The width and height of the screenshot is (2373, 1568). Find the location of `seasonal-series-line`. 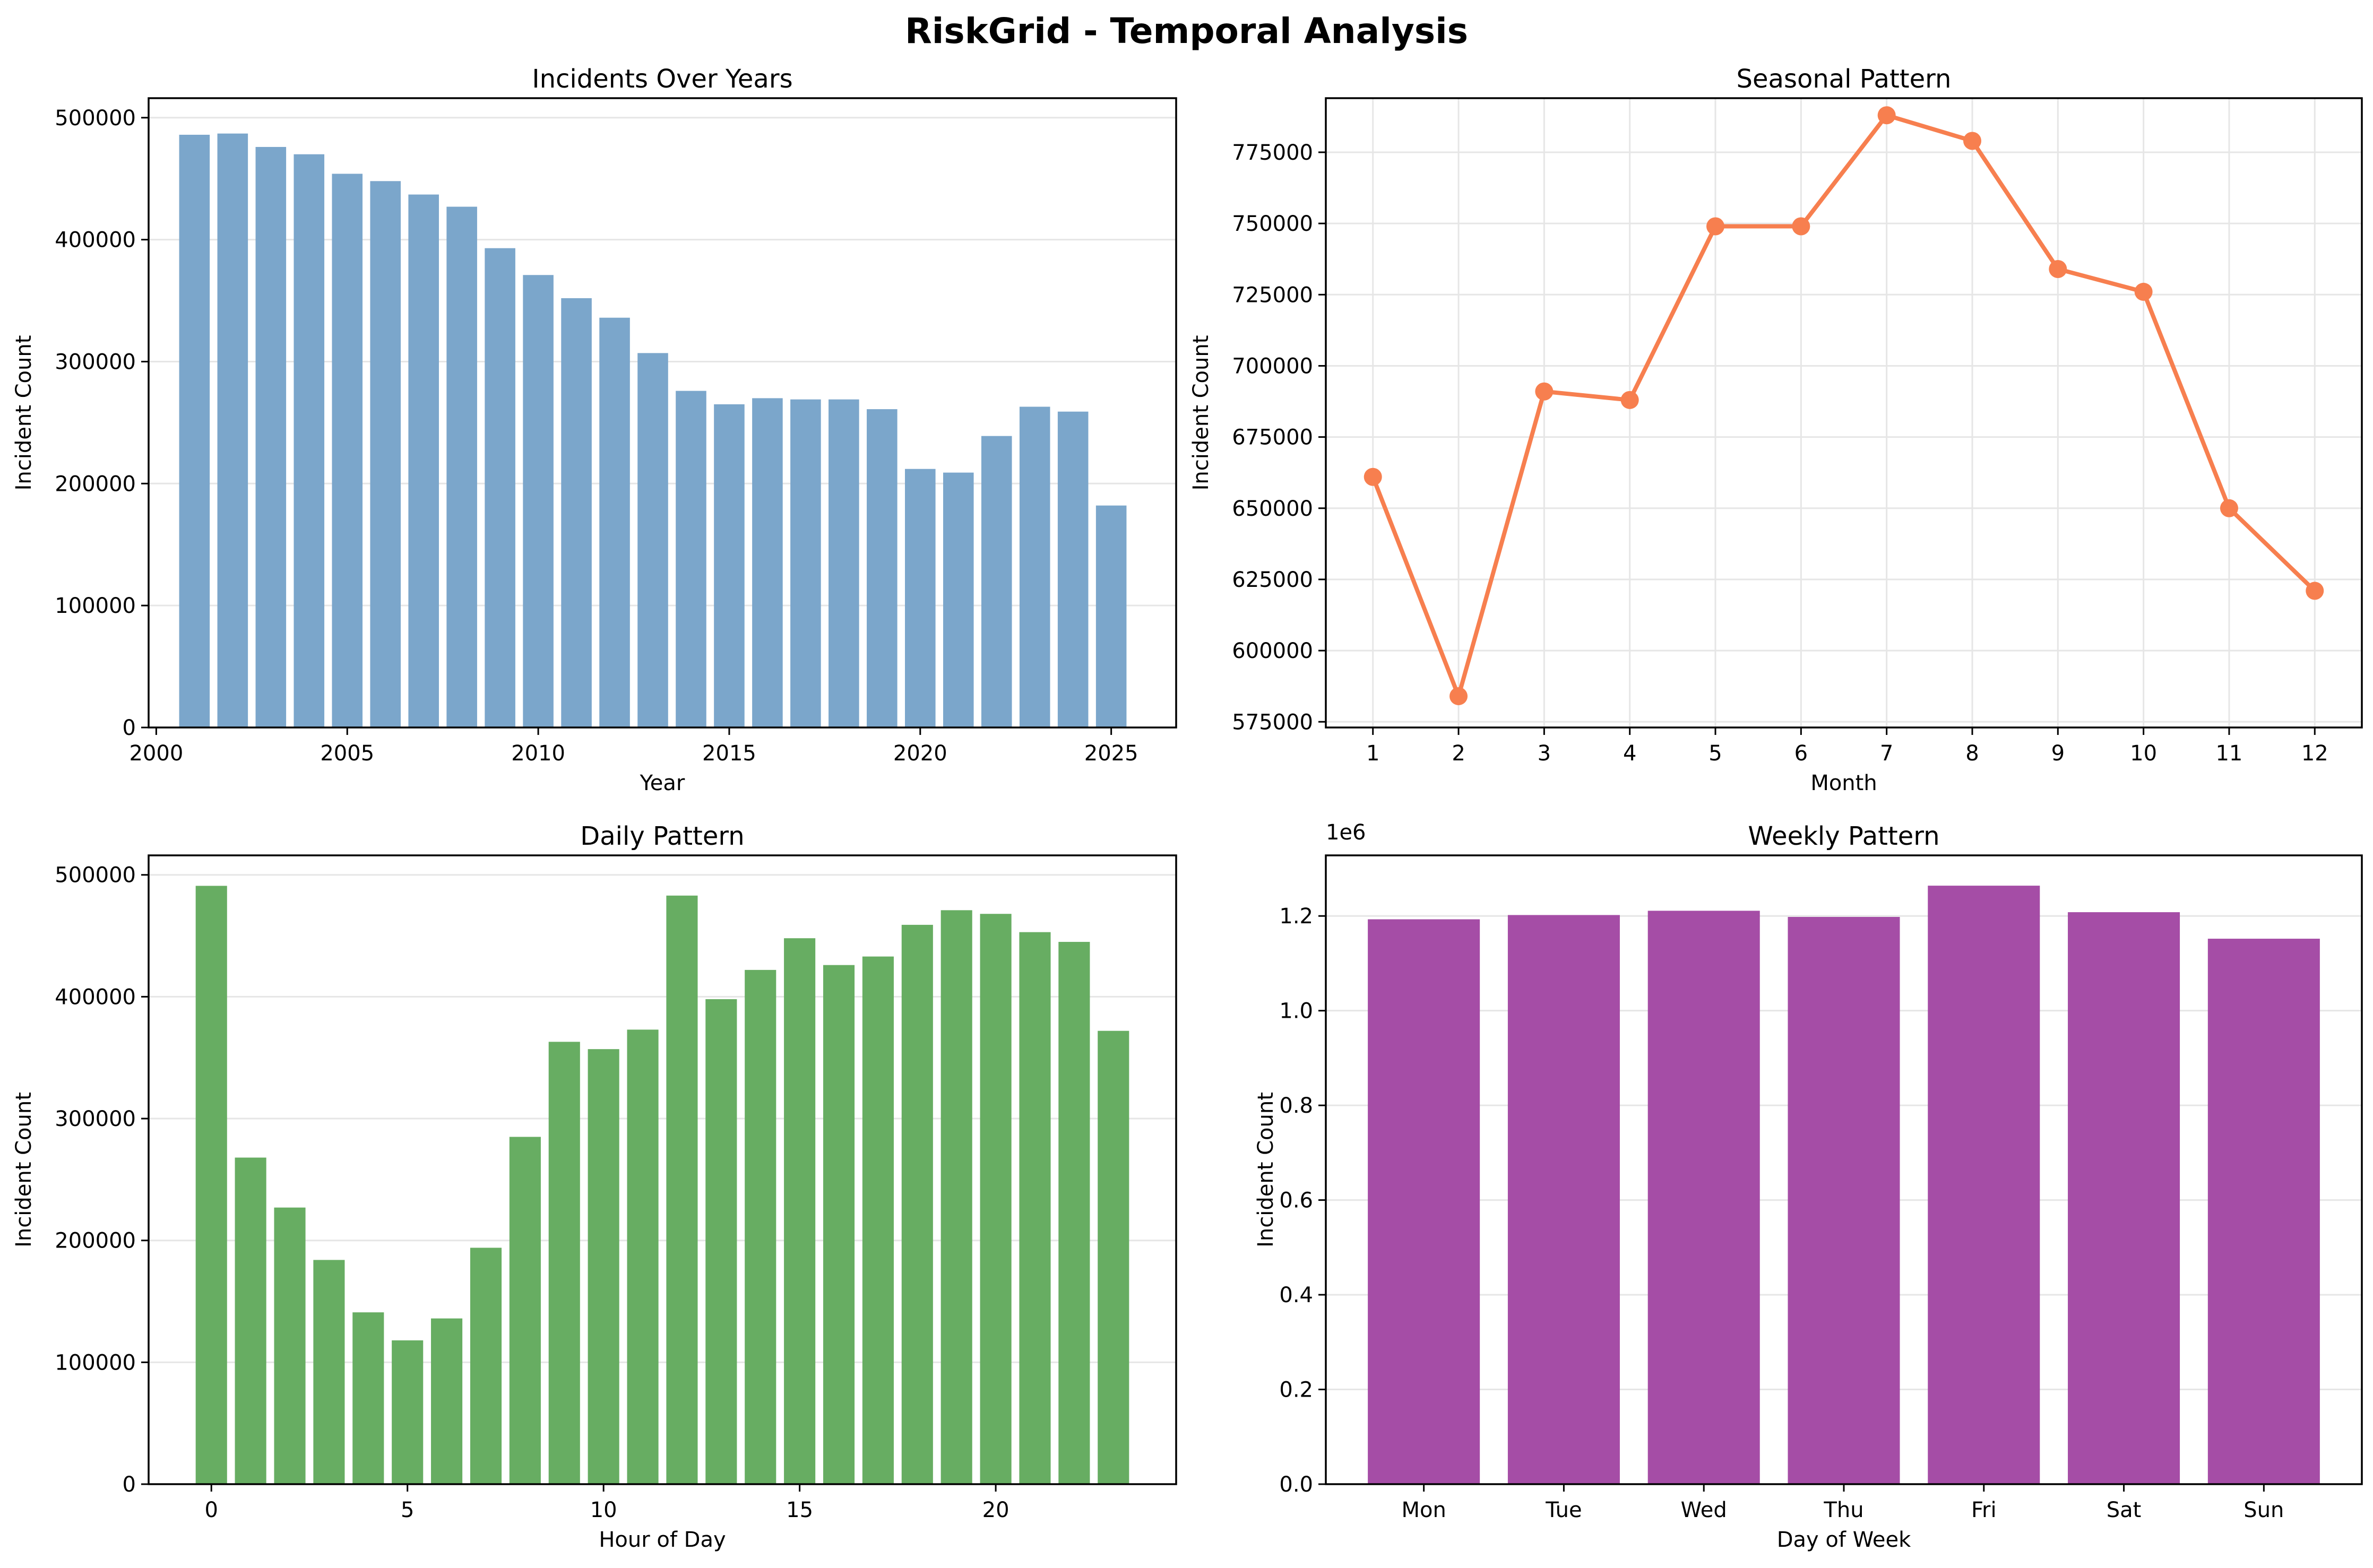

seasonal-series-line is located at coordinates (1844, 405).